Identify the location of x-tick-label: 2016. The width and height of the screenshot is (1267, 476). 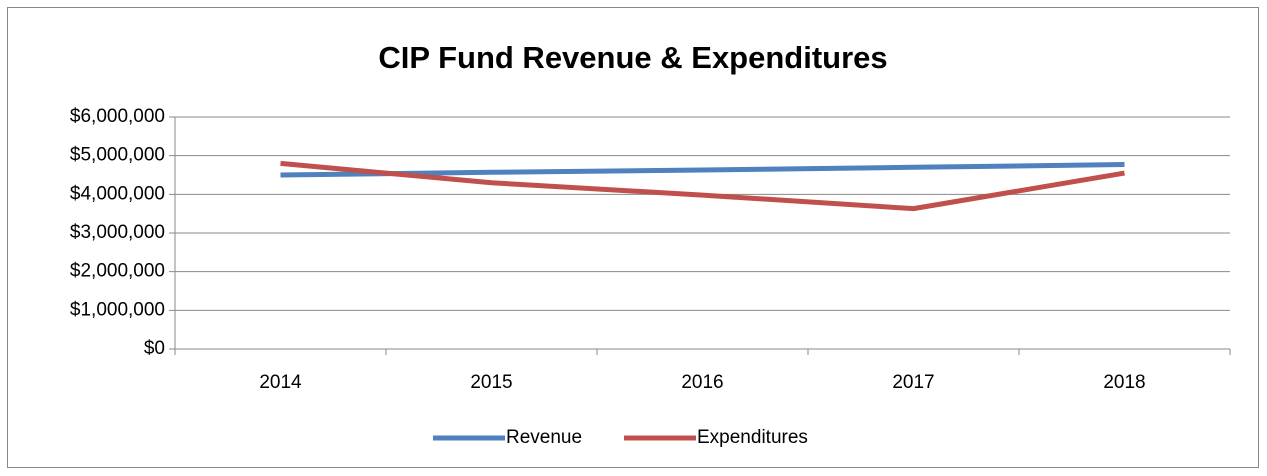
(702, 382).